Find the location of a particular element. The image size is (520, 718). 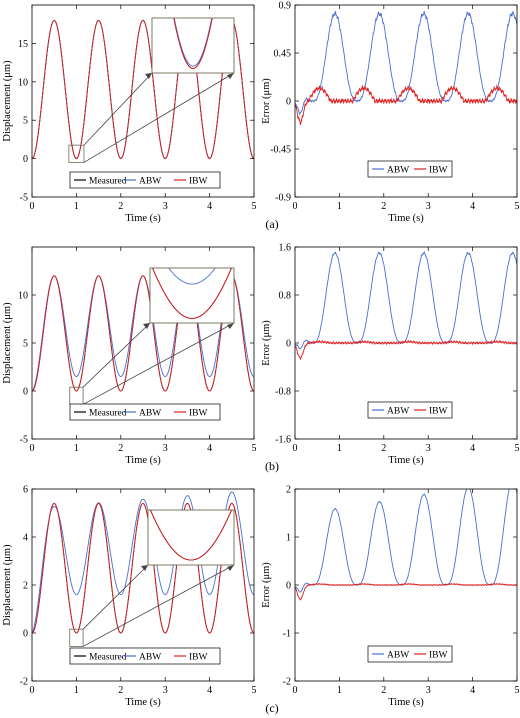

y-tick-label: 15 is located at coordinates (23, 44).